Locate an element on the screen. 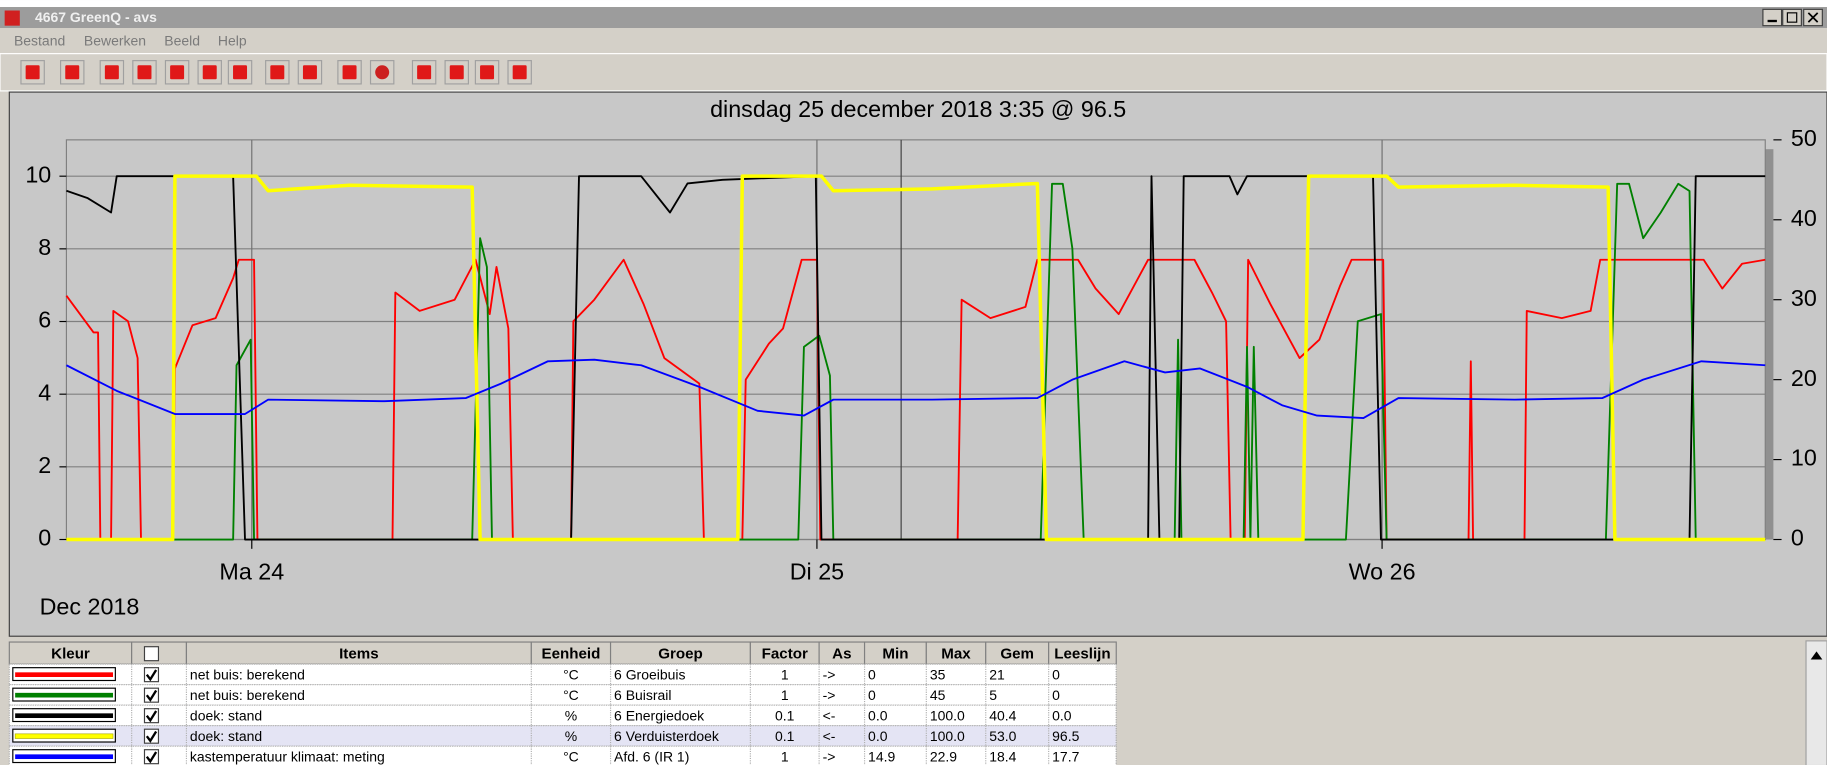 This screenshot has width=1827, height=765. table-cell: 6 Groeibuis is located at coordinates (649, 674).